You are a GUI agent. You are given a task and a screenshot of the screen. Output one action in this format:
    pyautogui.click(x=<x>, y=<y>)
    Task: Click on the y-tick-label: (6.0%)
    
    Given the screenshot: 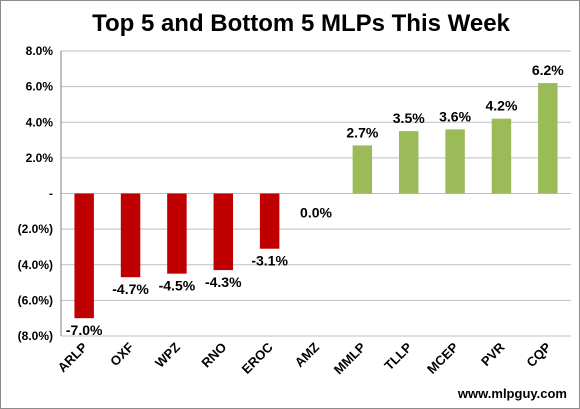 What is the action you would take?
    pyautogui.click(x=35, y=300)
    